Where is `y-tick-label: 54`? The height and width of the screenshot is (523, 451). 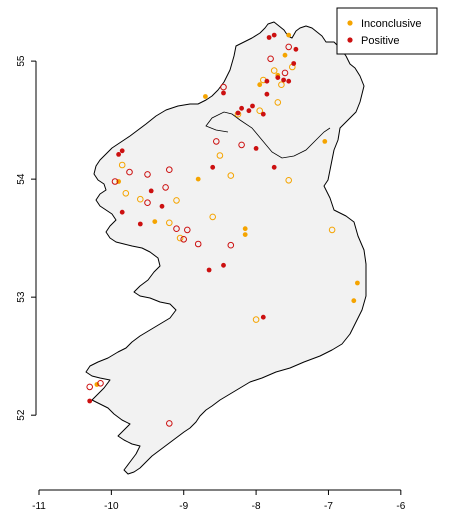 y-tick-label: 54 is located at coordinates (21, 179).